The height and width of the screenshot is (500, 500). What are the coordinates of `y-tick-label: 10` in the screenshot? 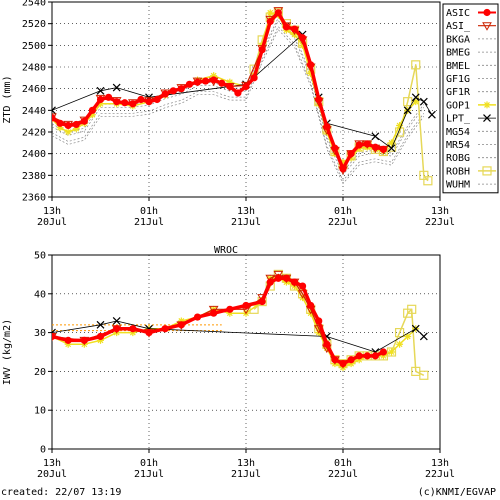 It's located at (40, 411).